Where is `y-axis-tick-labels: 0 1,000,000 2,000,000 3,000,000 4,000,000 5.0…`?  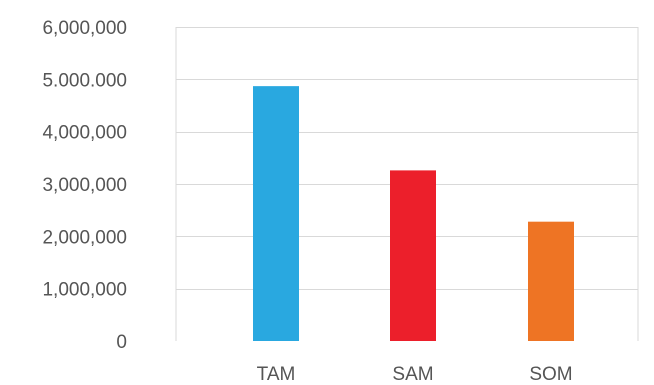
y-axis-tick-labels: 0 1,000,000 2,000,000 3,000,000 4,000,000 5.0… is located at coordinates (84, 185).